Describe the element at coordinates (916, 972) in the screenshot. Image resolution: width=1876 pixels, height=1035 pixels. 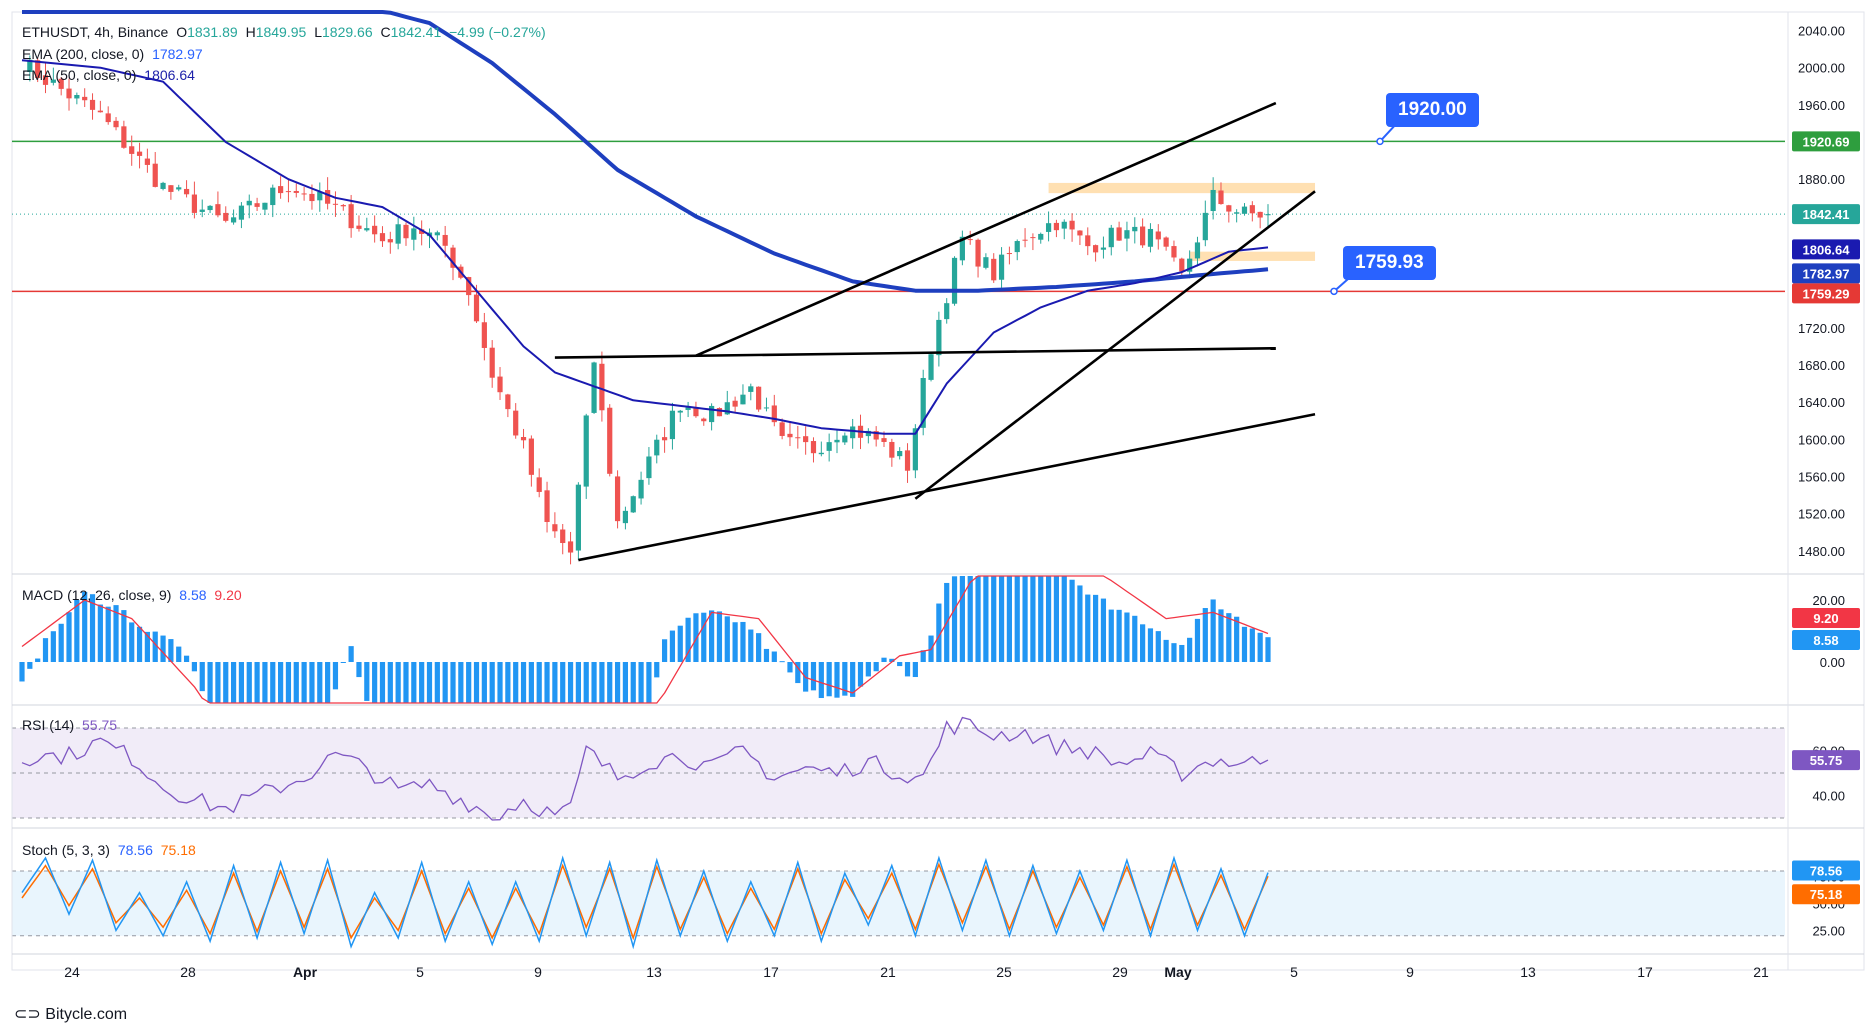
I see `time-axis: 24 28 Apr 5 9 13 17 21 25 29 May 5 9 13 17 21` at that location.